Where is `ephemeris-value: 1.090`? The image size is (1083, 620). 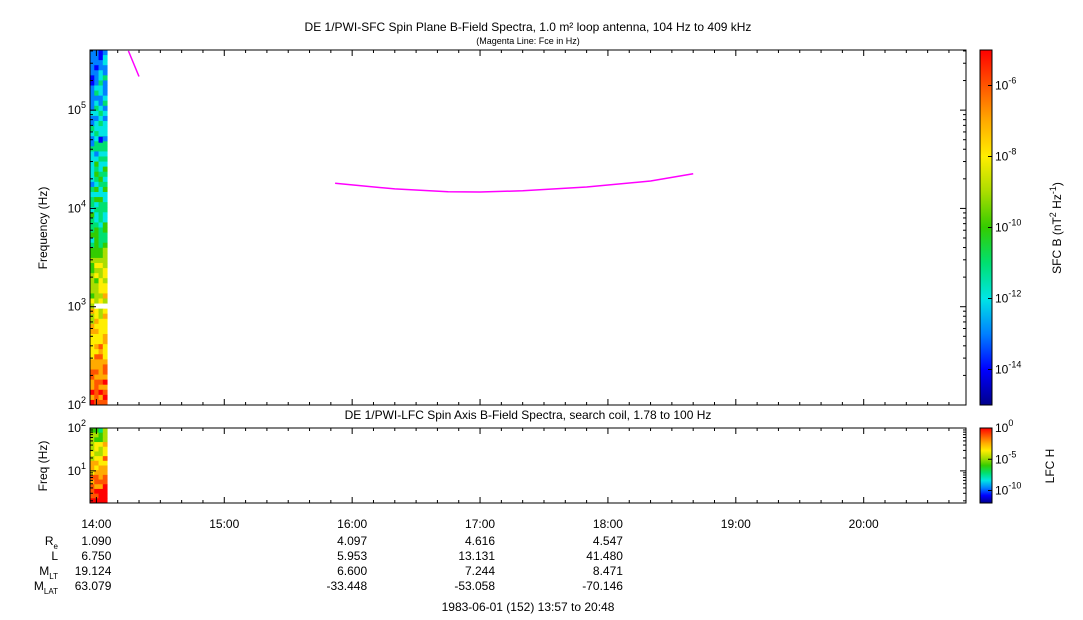
ephemeris-value: 1.090 is located at coordinates (96, 541).